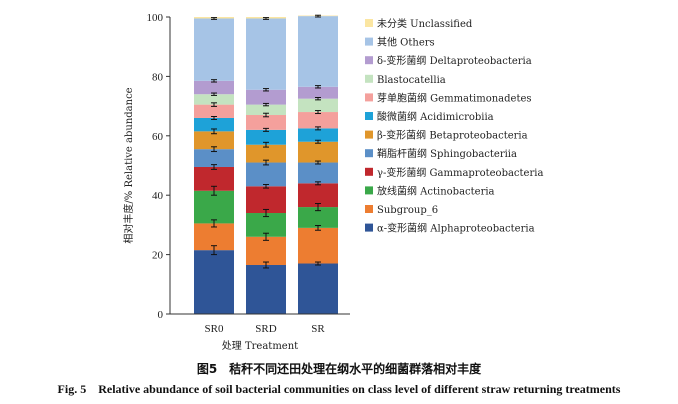 This screenshot has width=678, height=404. What do you see at coordinates (407, 210) in the screenshot?
I see `legend-label: Subgroup_6` at bounding box center [407, 210].